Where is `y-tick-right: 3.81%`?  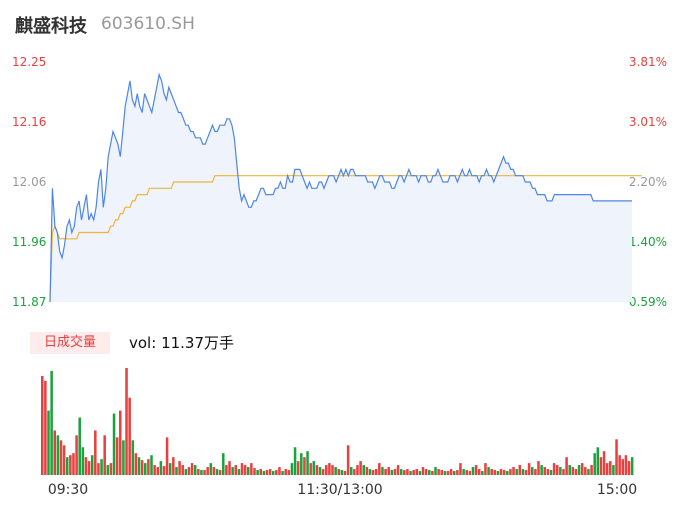
y-tick-right: 3.81% is located at coordinates (648, 62).